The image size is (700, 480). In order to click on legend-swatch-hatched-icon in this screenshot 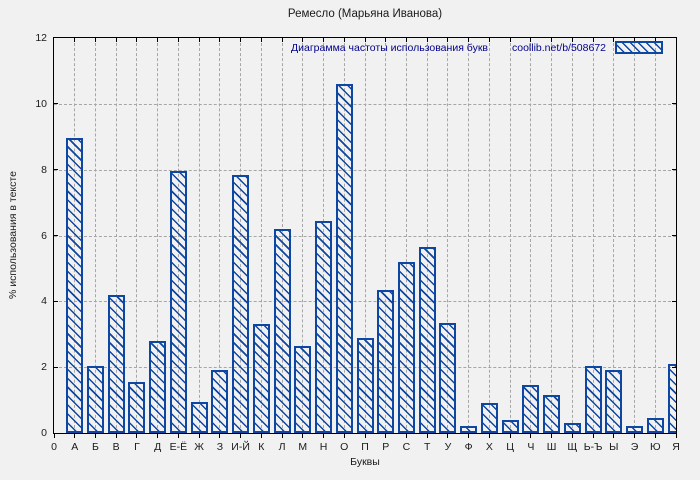, I will do `click(639, 47)`.